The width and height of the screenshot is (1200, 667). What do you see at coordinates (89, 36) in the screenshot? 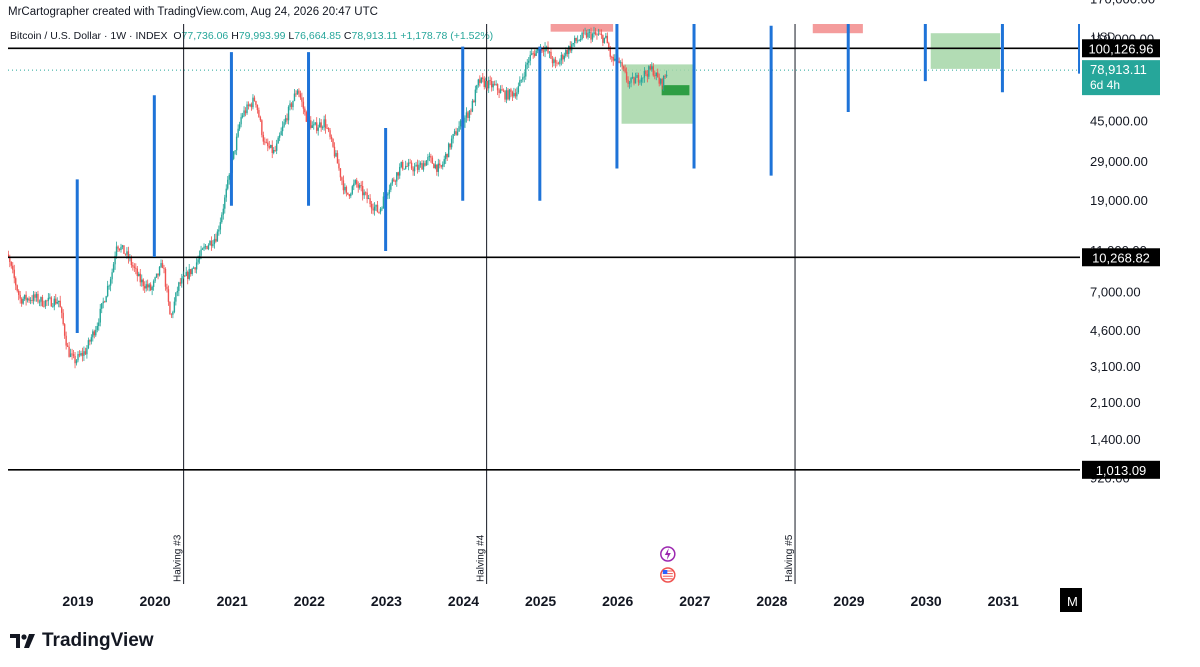
I see `symbol-label: Bitcoin / U.S. Dollar · 1W · INDEX` at bounding box center [89, 36].